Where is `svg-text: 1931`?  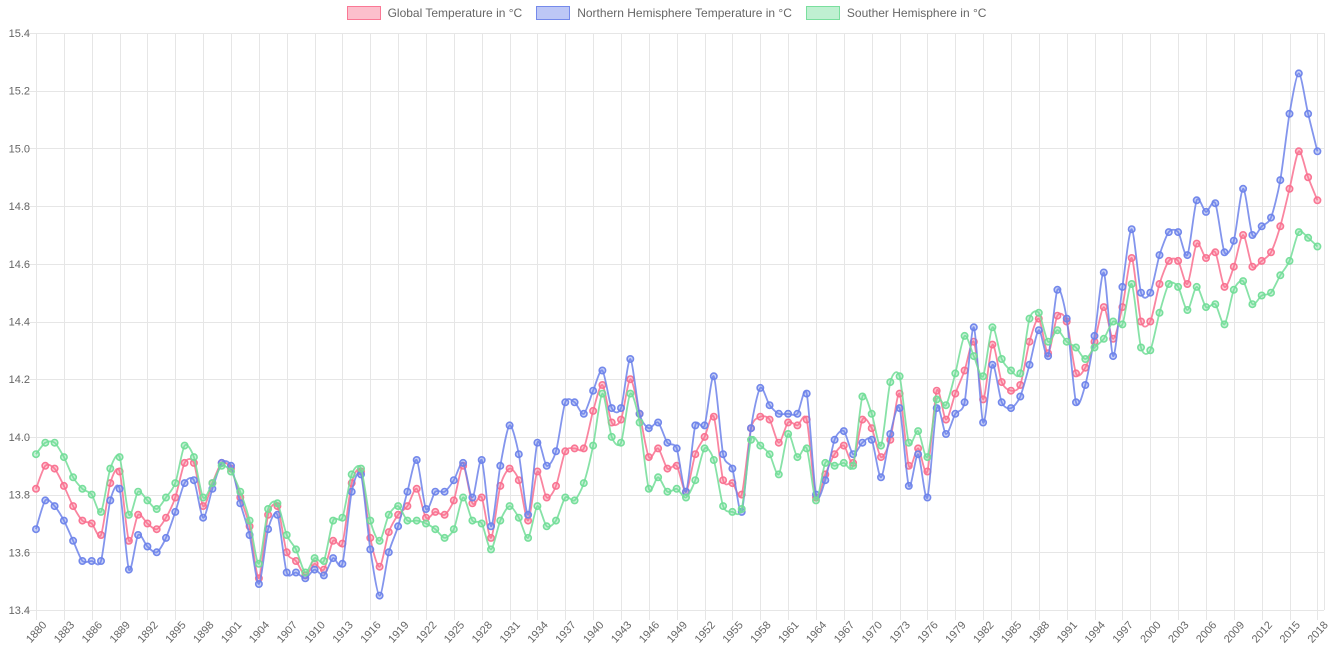
svg-text: 1931 is located at coordinates (510, 632).